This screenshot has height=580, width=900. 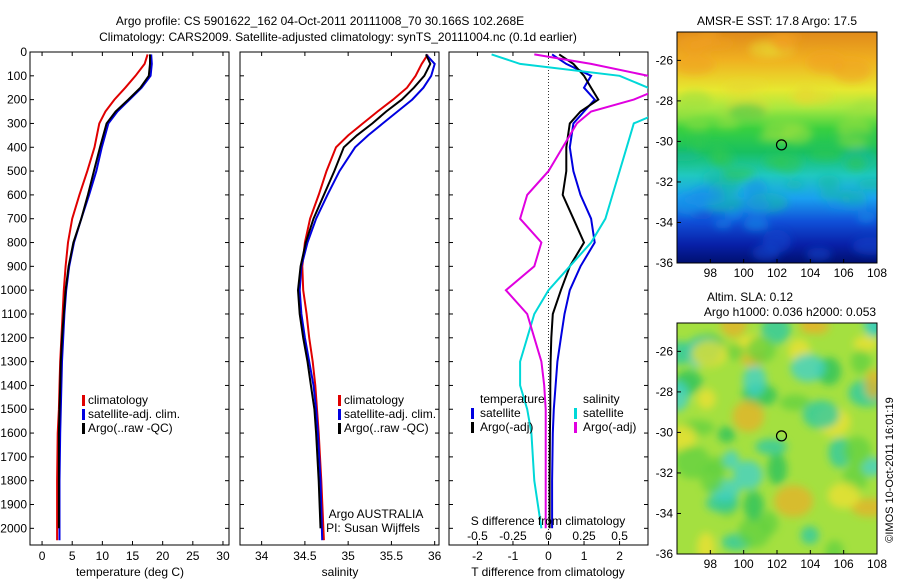 I want to click on map-x-tick-label: 98, so click(x=711, y=273).